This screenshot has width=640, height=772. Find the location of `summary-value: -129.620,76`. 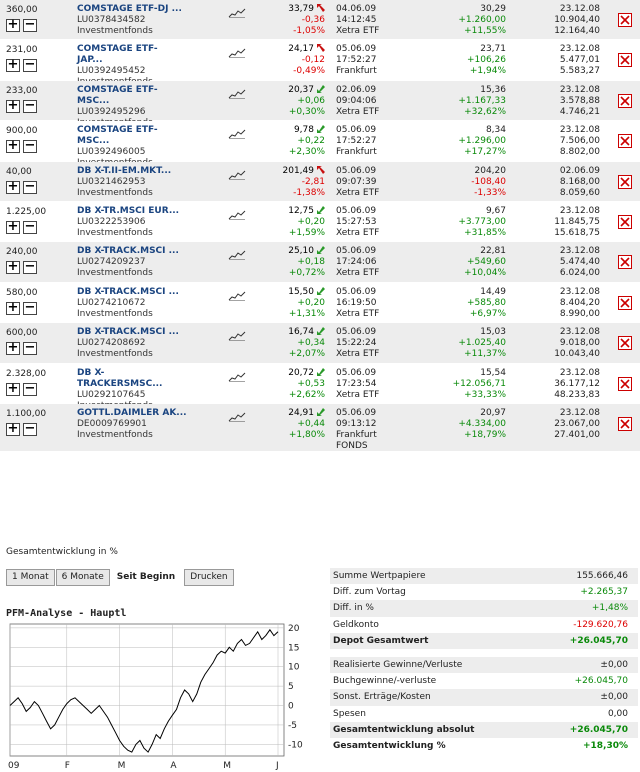

summary-value: -129.620,76 is located at coordinates (600, 624).